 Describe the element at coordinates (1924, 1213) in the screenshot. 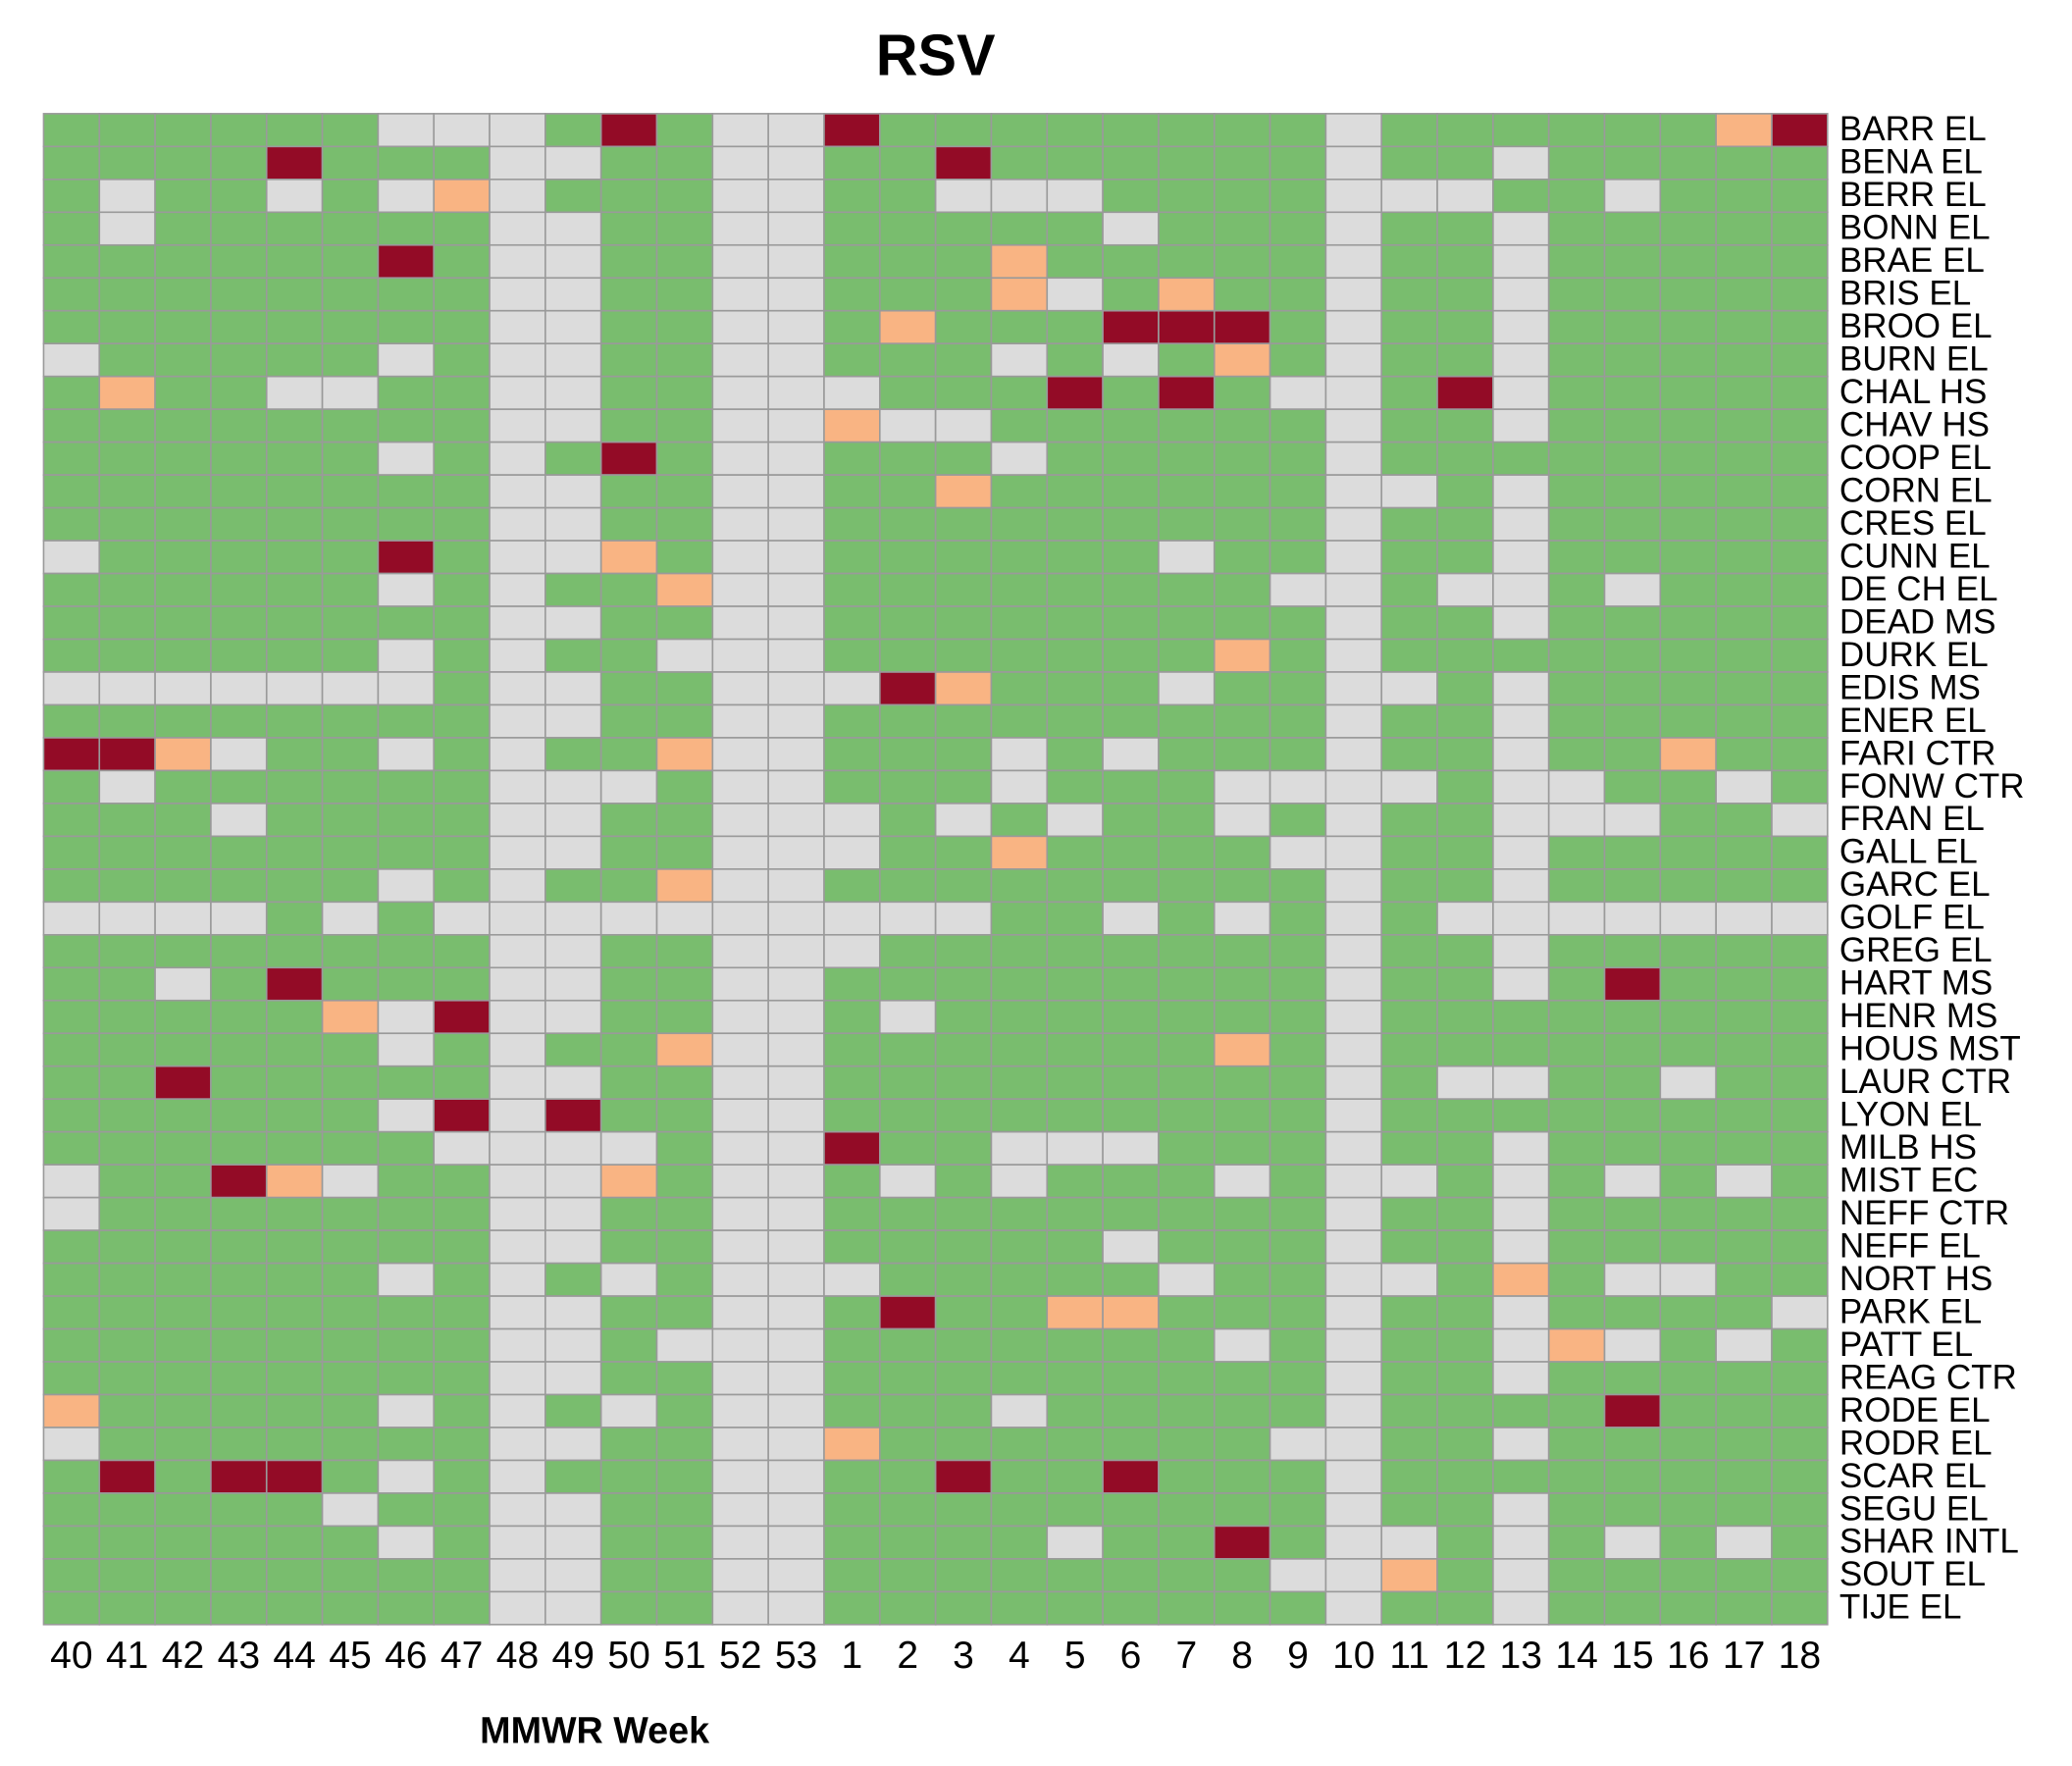

I see `row-label: NEFF CTR` at that location.